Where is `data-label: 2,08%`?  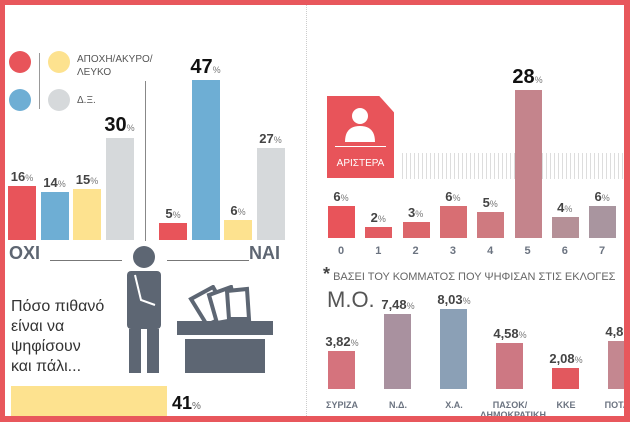 data-label: 2,08% is located at coordinates (566, 359).